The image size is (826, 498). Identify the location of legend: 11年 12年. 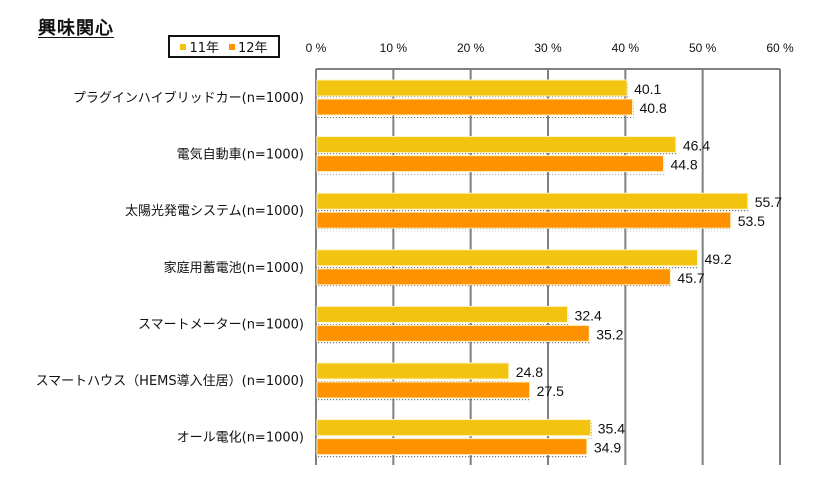
(224, 46).